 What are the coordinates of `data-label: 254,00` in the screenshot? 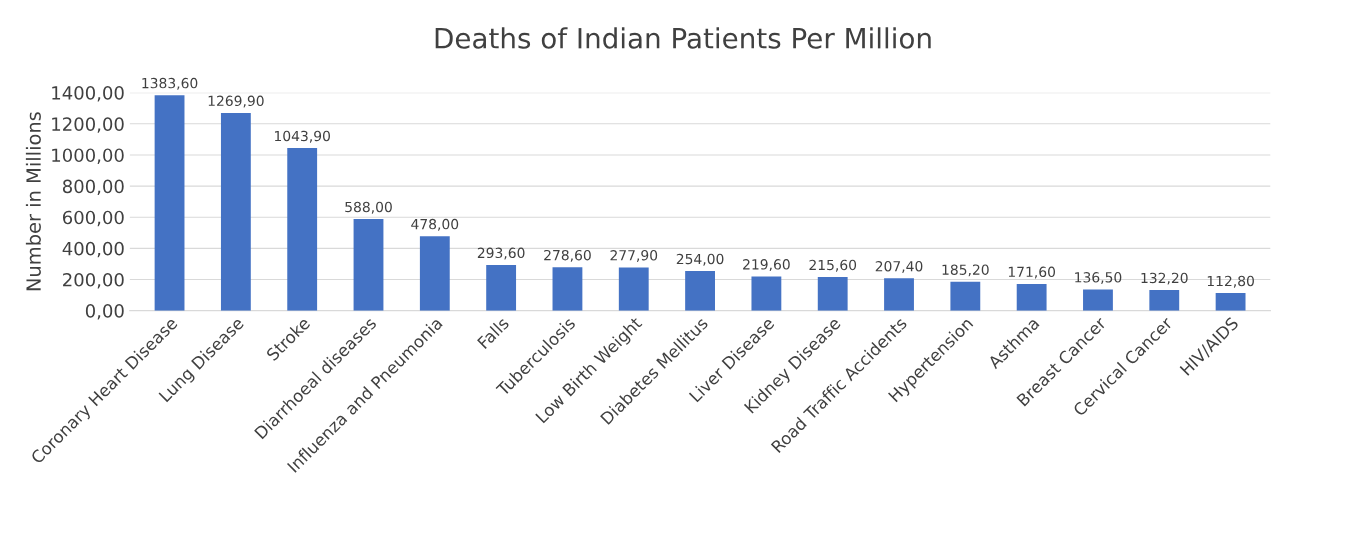 It's located at (700, 259).